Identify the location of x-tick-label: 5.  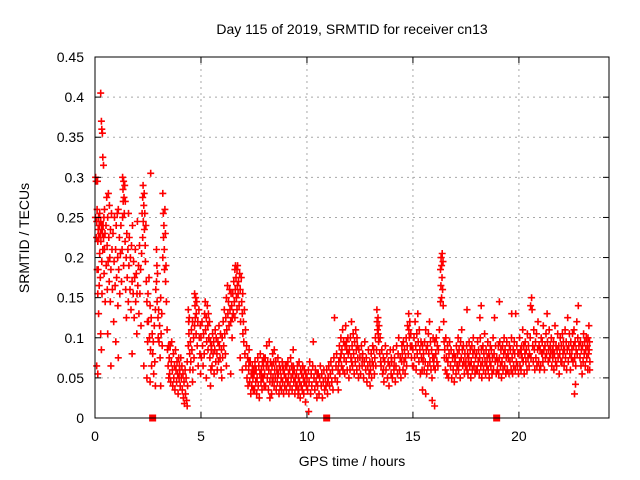
(201, 436).